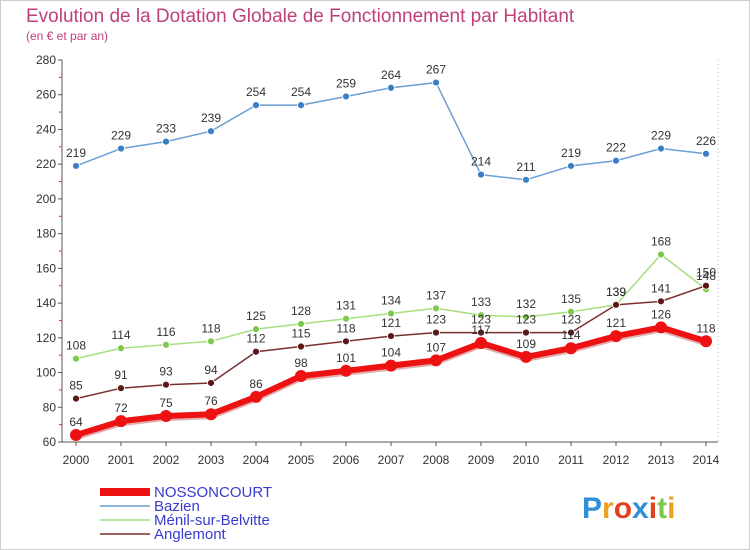 Image resolution: width=750 pixels, height=550 pixels. Describe the element at coordinates (46, 164) in the screenshot. I see `y-tick-label: 220` at that location.